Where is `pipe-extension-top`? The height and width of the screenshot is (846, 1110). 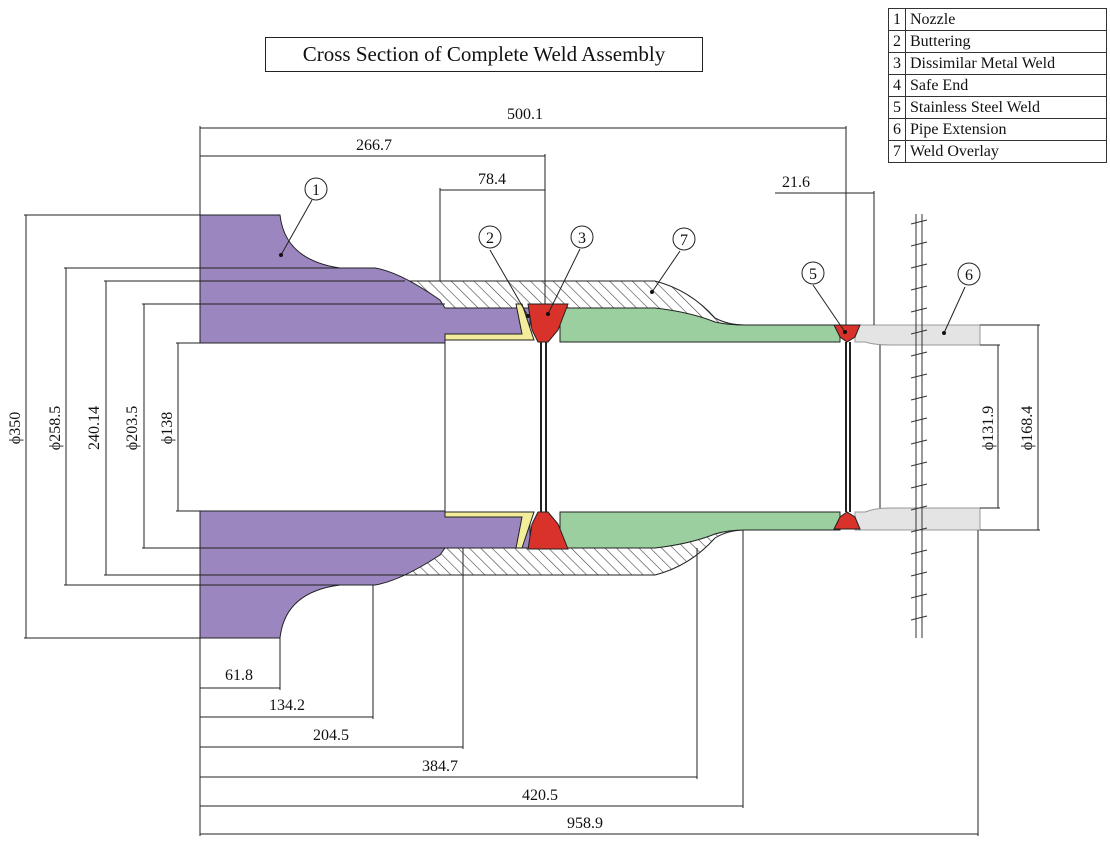
pipe-extension-top is located at coordinates (917, 335).